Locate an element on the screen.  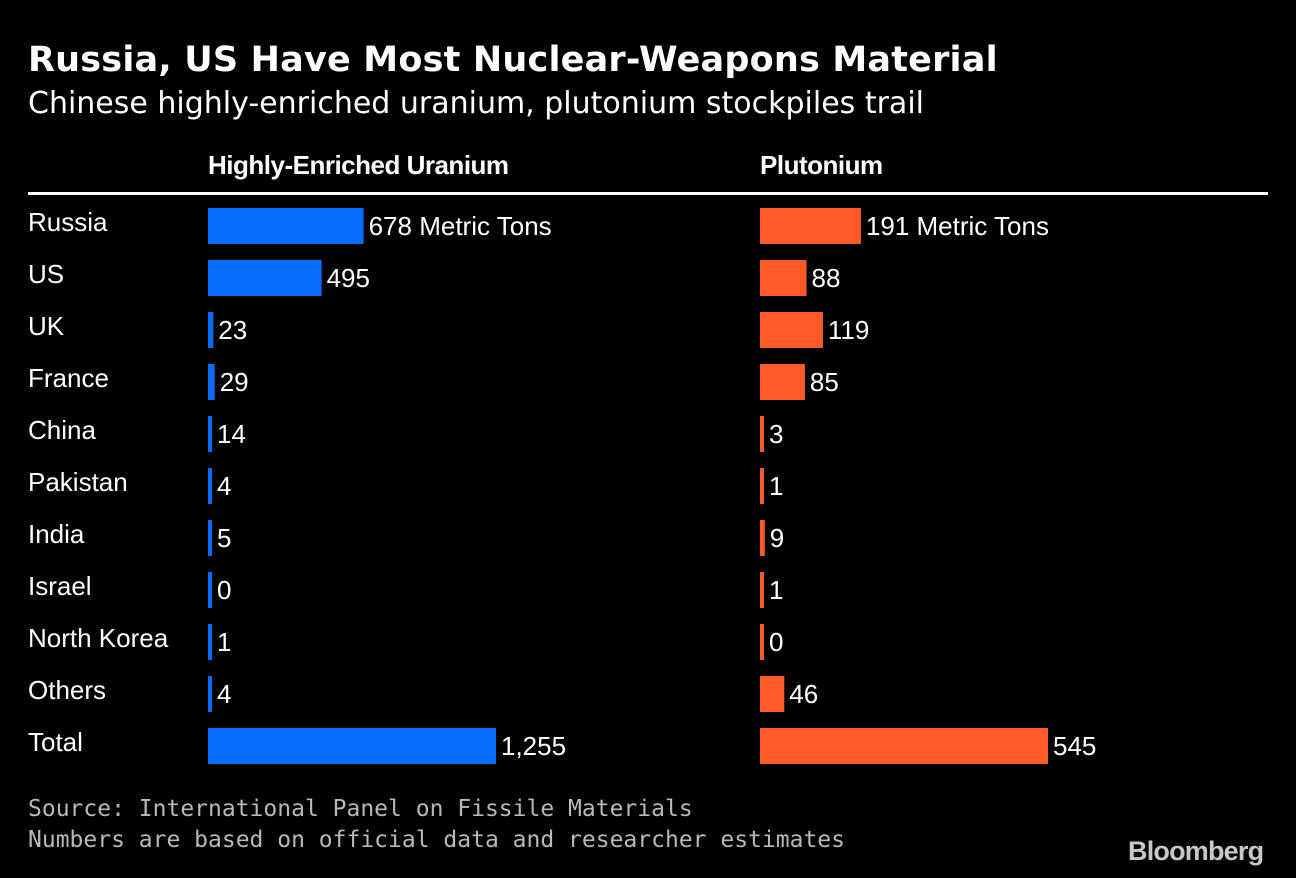
column-header-plutonium: Plutonium is located at coordinates (821, 165).